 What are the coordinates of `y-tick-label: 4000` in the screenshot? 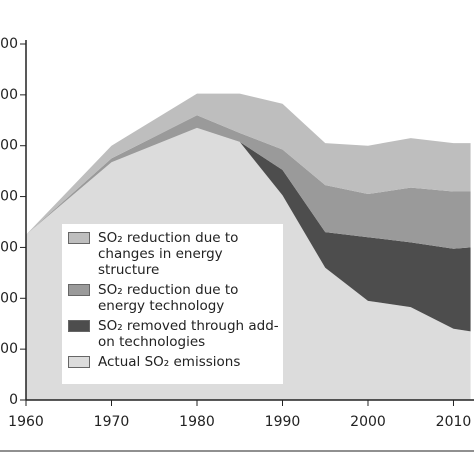 It's located at (9, 197).